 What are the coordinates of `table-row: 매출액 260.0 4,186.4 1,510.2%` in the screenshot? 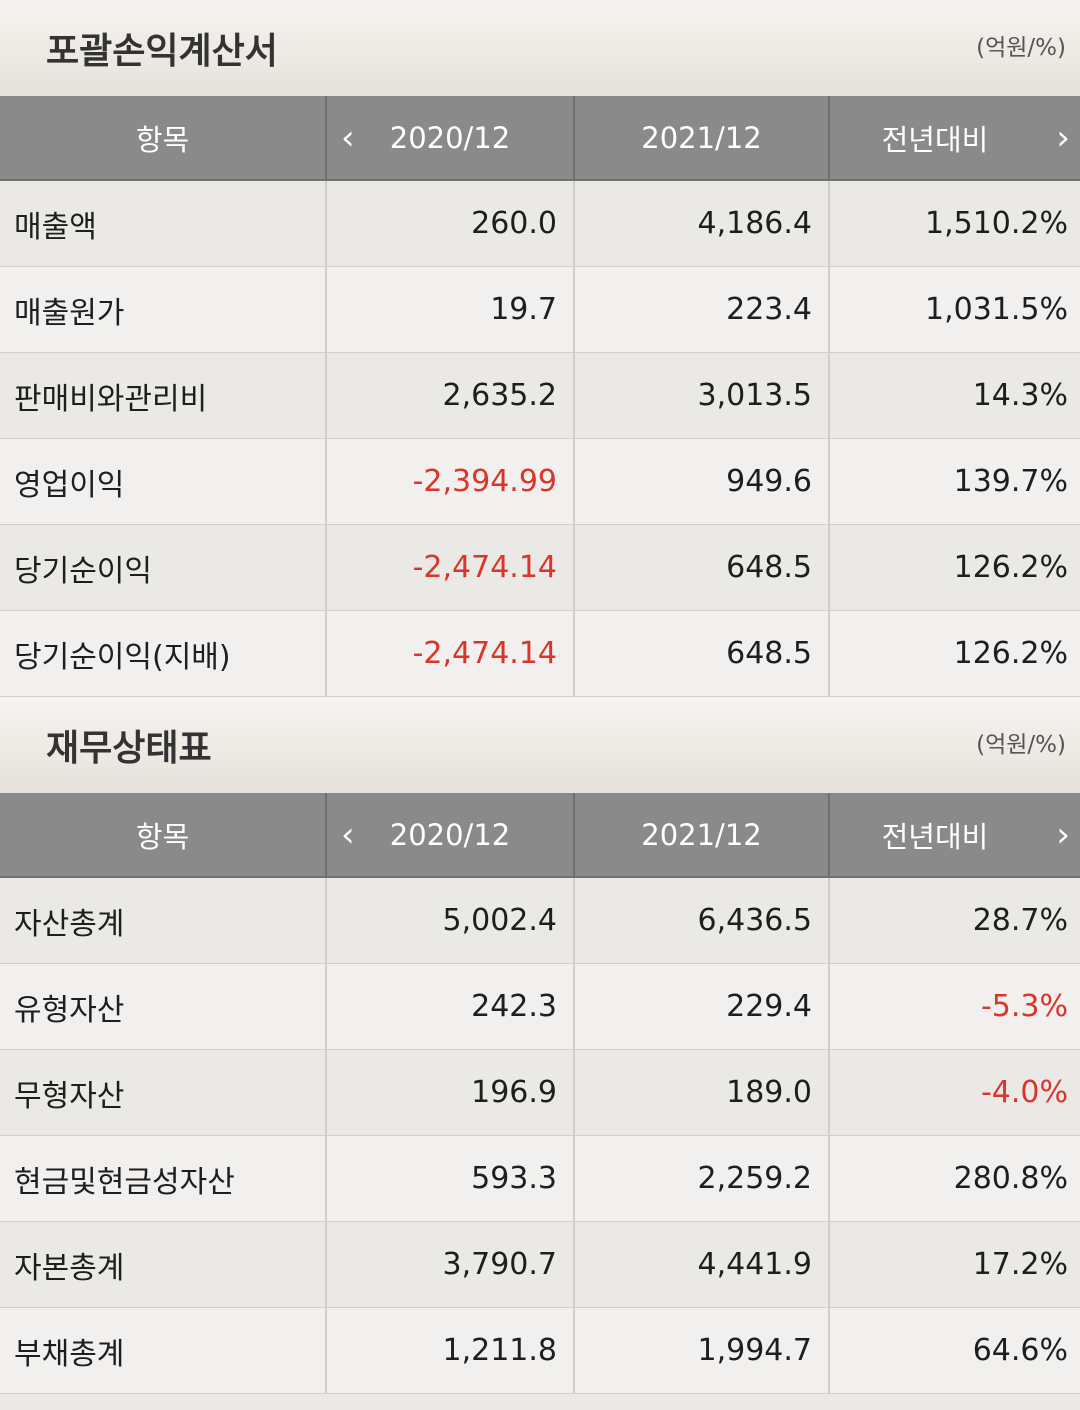 It's located at (540, 224).